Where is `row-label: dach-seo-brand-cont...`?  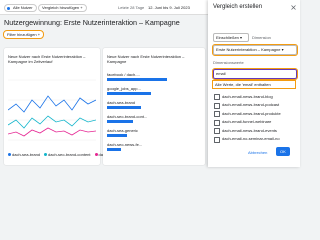
row-label: dach-seo-brand-cont... is located at coordinates (127, 116).